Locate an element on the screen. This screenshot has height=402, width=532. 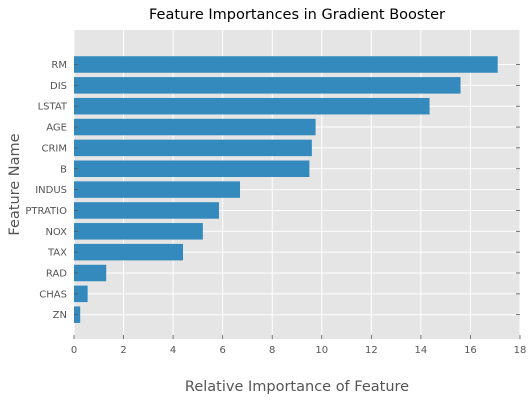
x-tick-labels: 0 2 4 6 8 10 12 14 16 18 is located at coordinates (299, 345).